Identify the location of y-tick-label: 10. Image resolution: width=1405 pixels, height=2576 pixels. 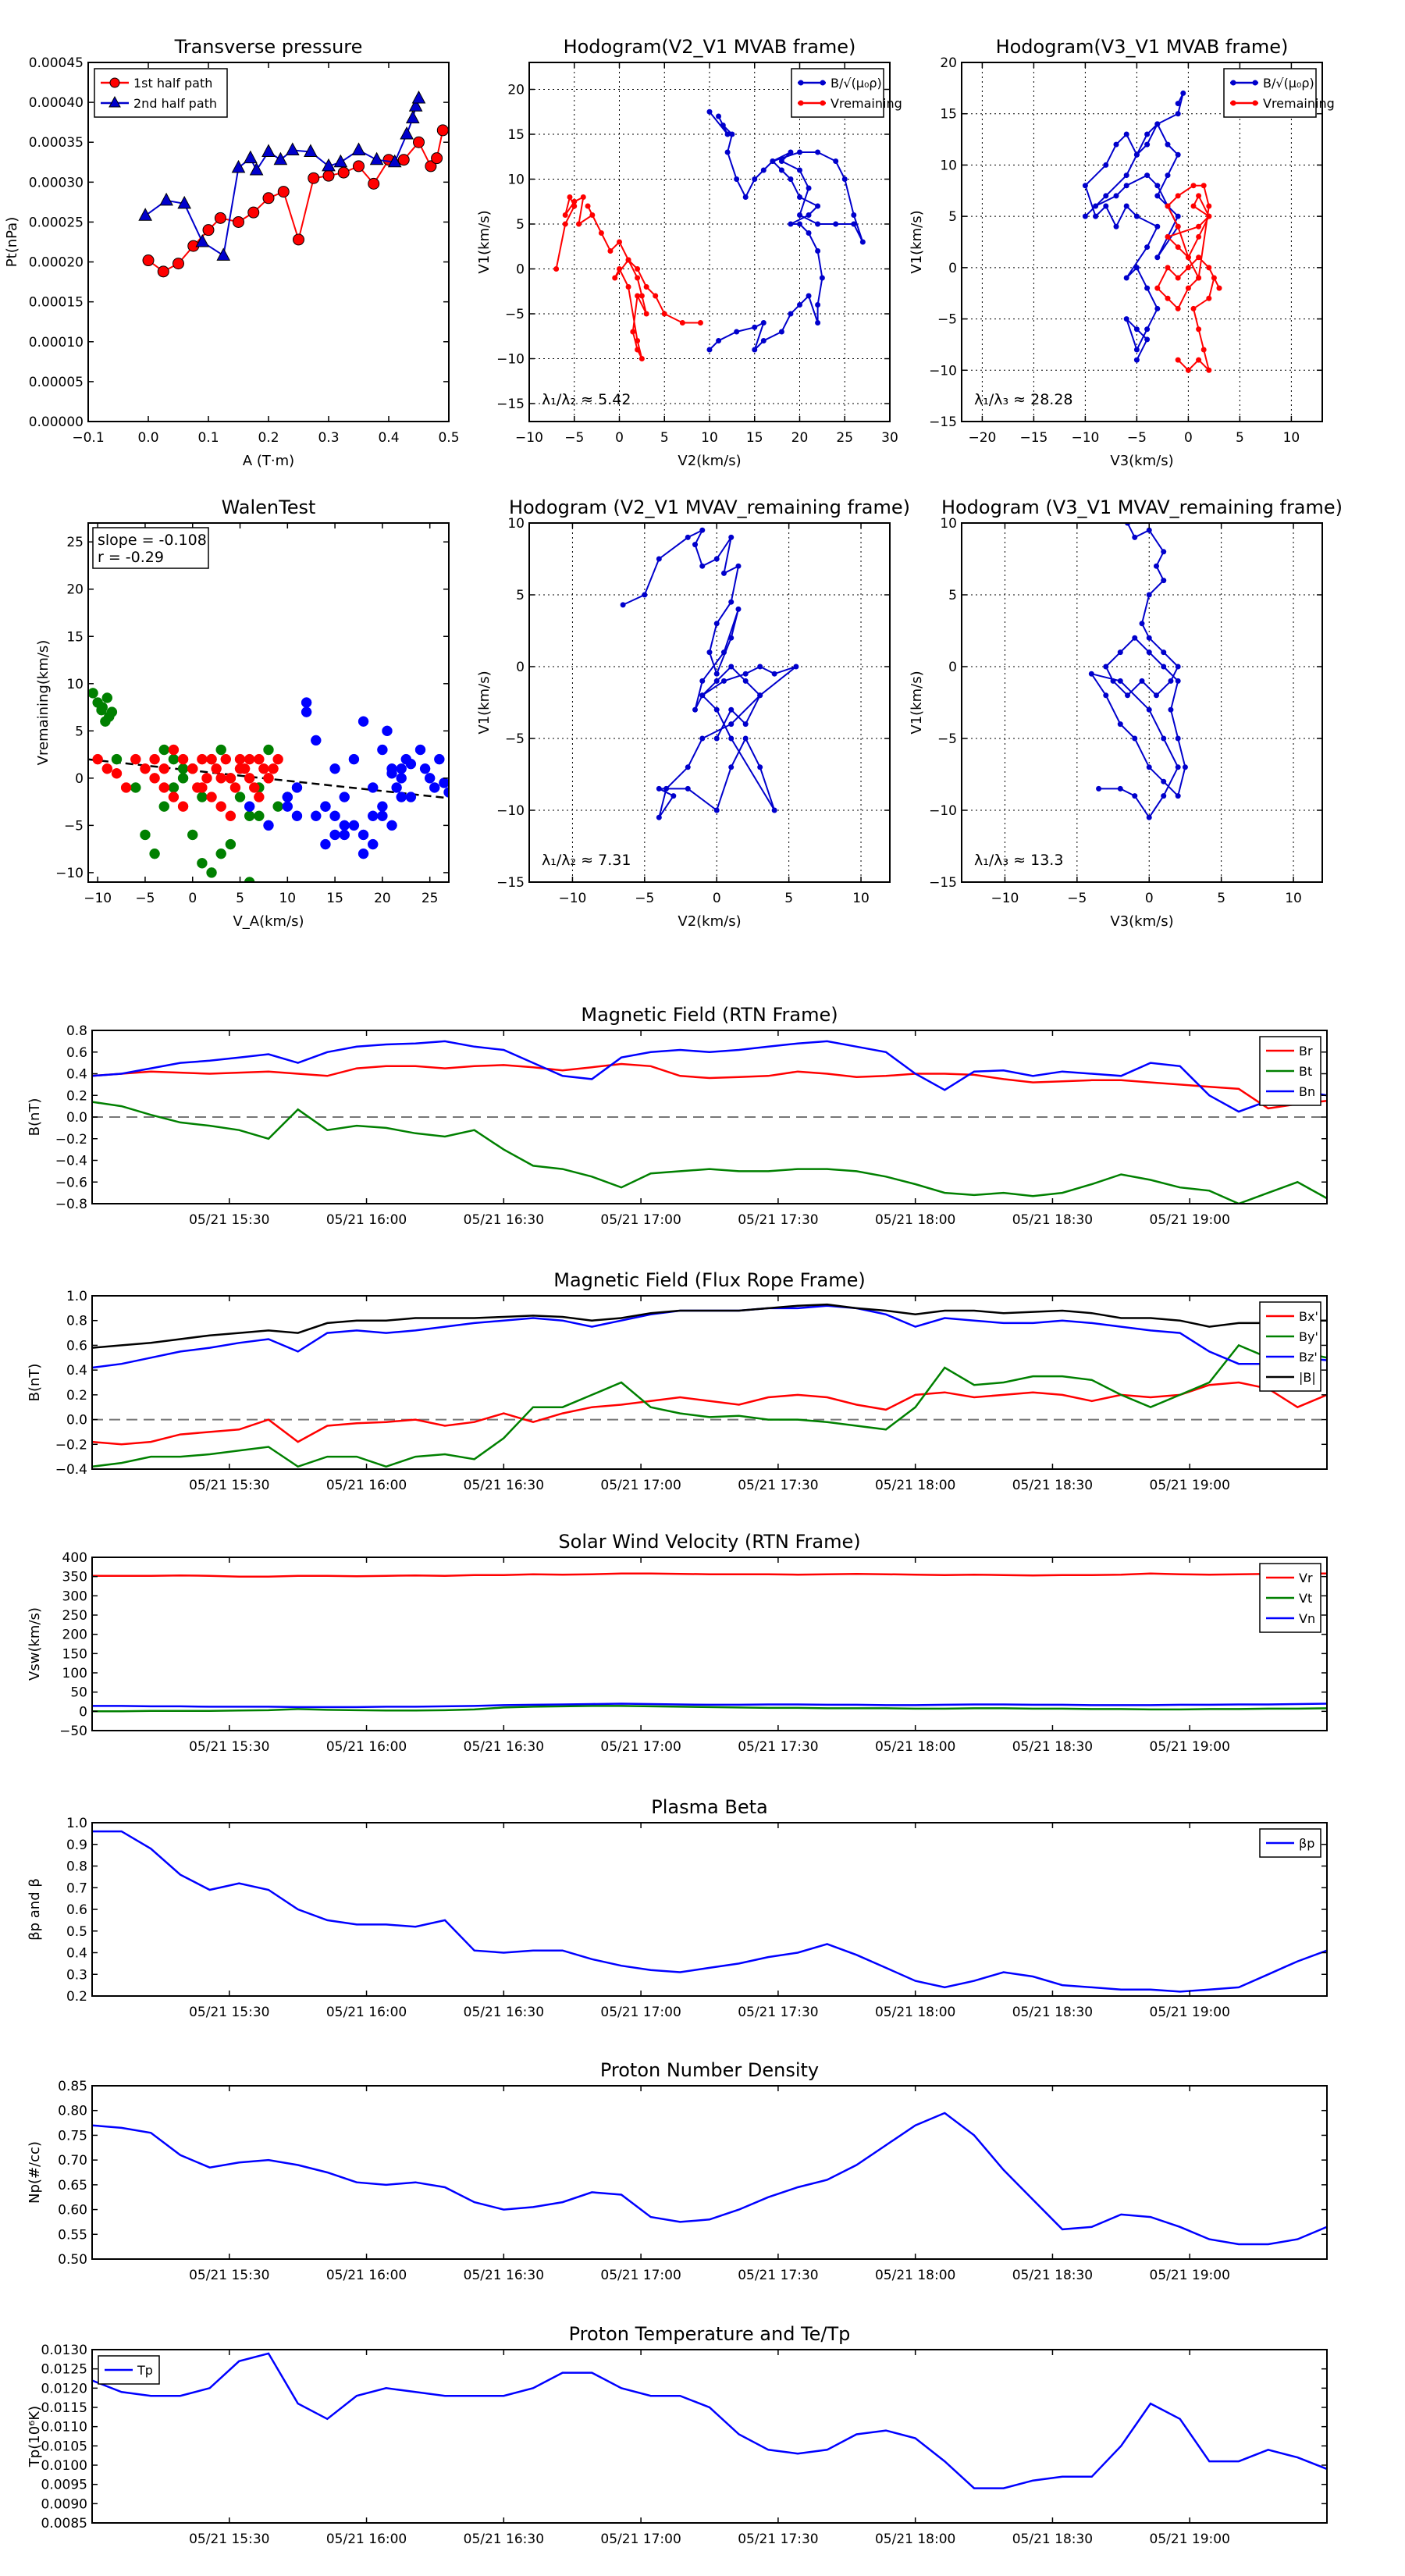
(516, 180).